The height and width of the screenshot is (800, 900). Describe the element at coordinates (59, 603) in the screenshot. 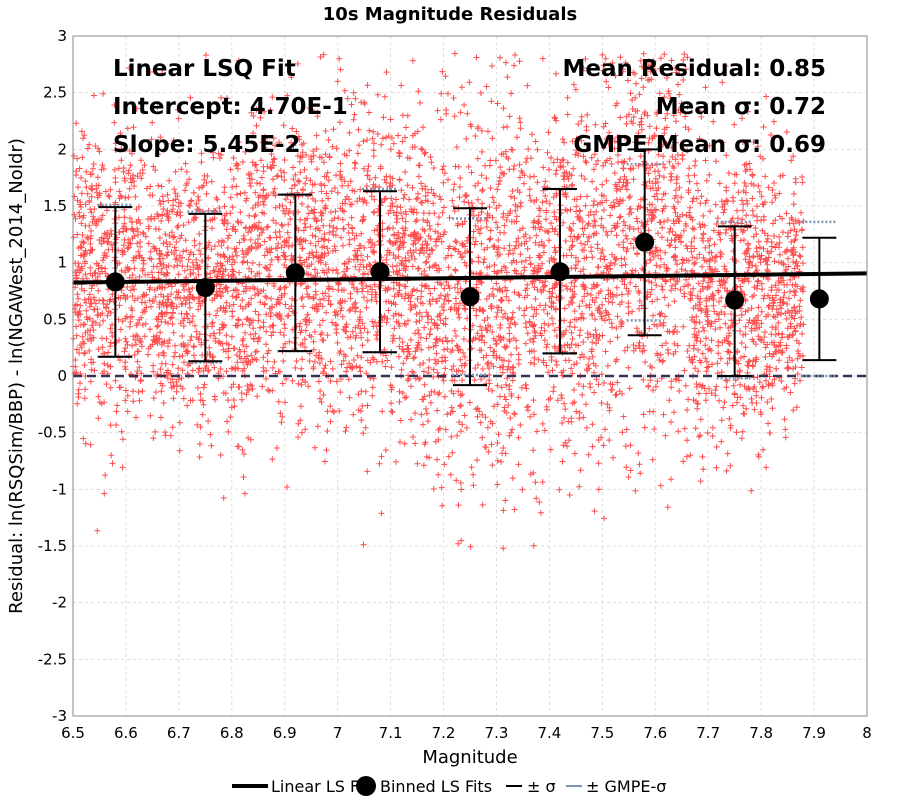

I see `y-tick-label: -2` at that location.